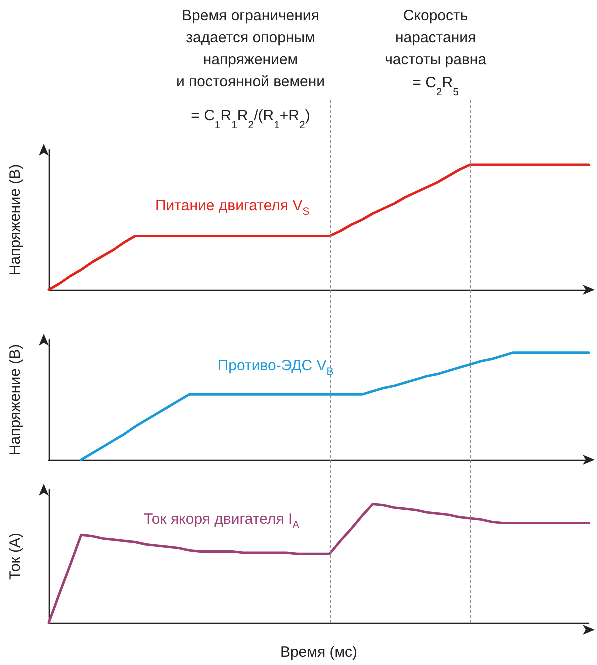 The image size is (597, 665). What do you see at coordinates (319, 652) in the screenshot?
I see `x-axis-title: Время (мс)` at bounding box center [319, 652].